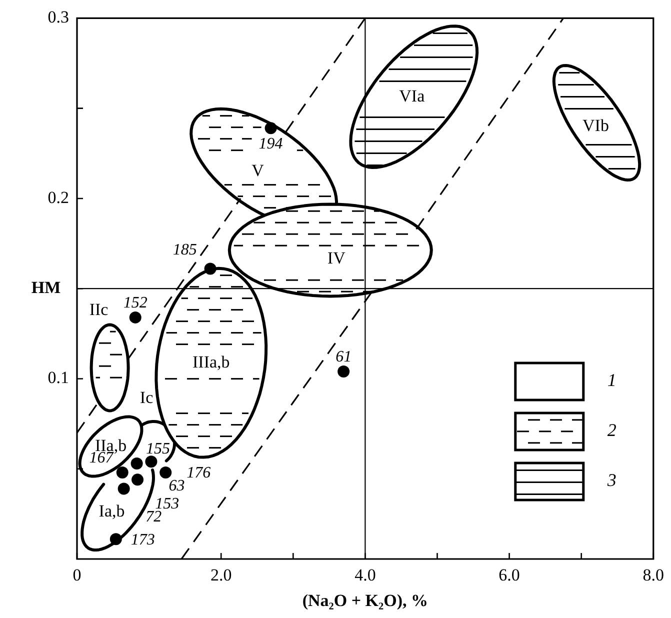  What do you see at coordinates (611, 430) in the screenshot?
I see `annotation: 2` at bounding box center [611, 430].